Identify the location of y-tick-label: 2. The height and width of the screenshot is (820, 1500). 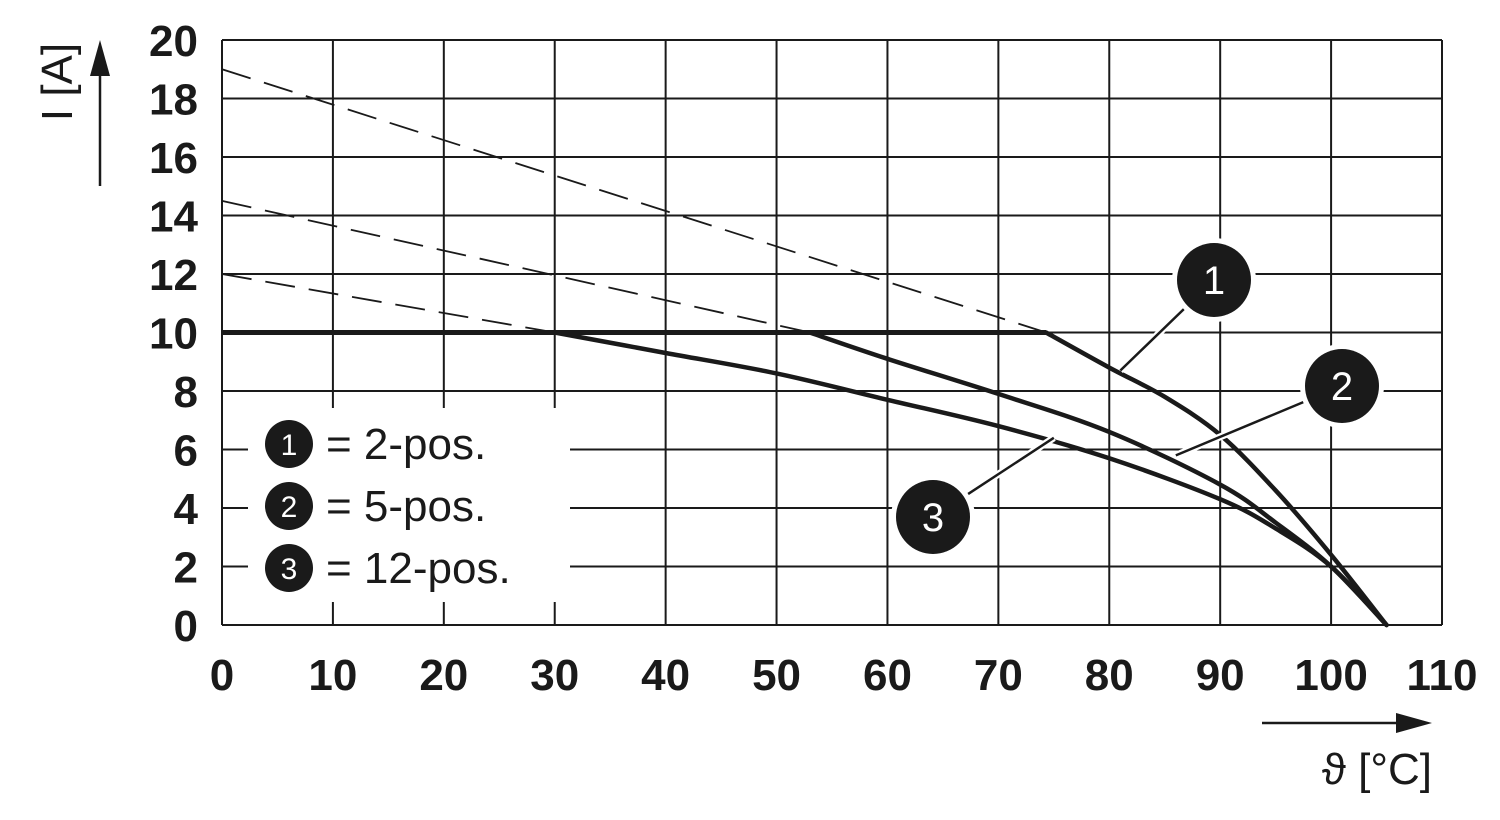
(186, 568).